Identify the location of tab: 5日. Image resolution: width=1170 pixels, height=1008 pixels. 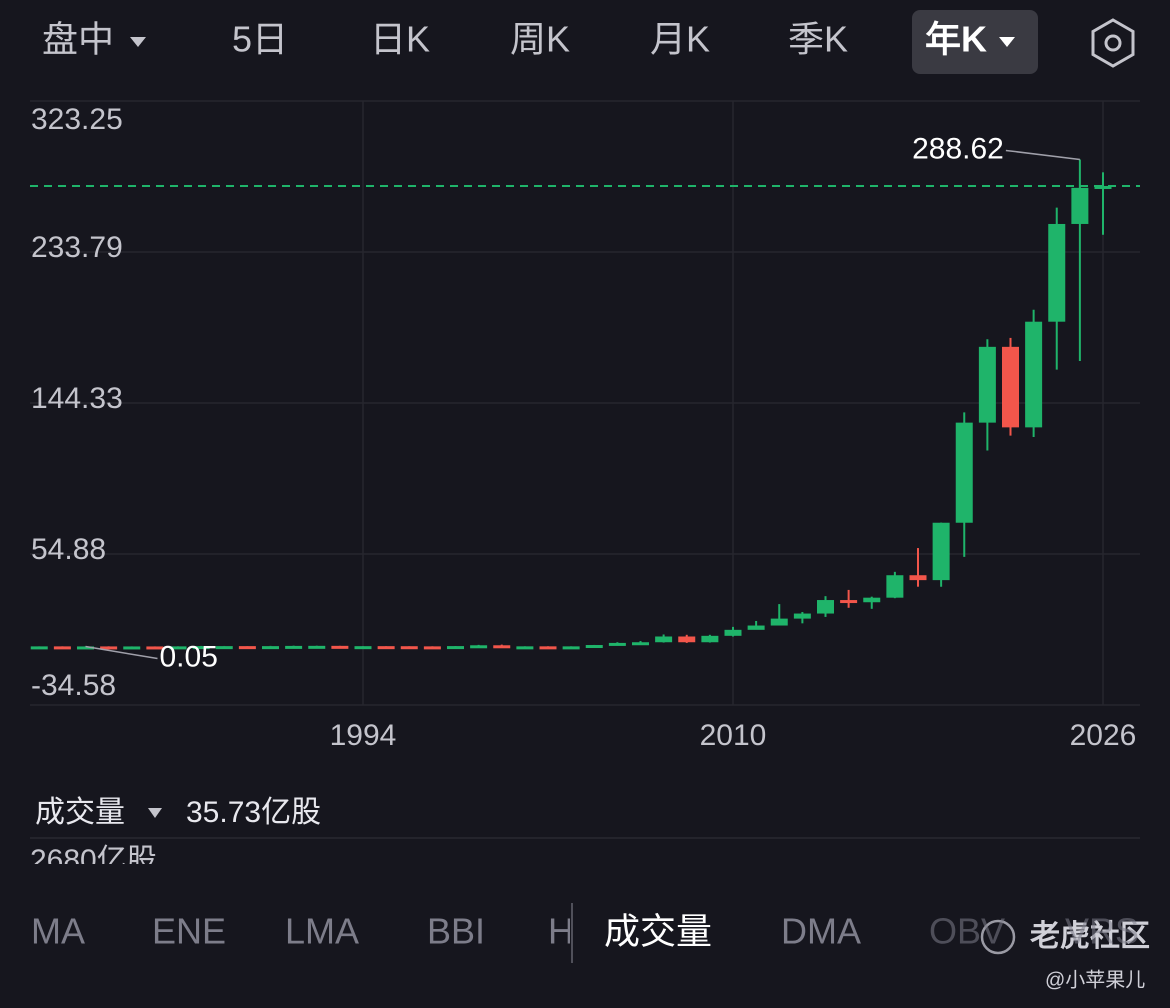
(260, 39).